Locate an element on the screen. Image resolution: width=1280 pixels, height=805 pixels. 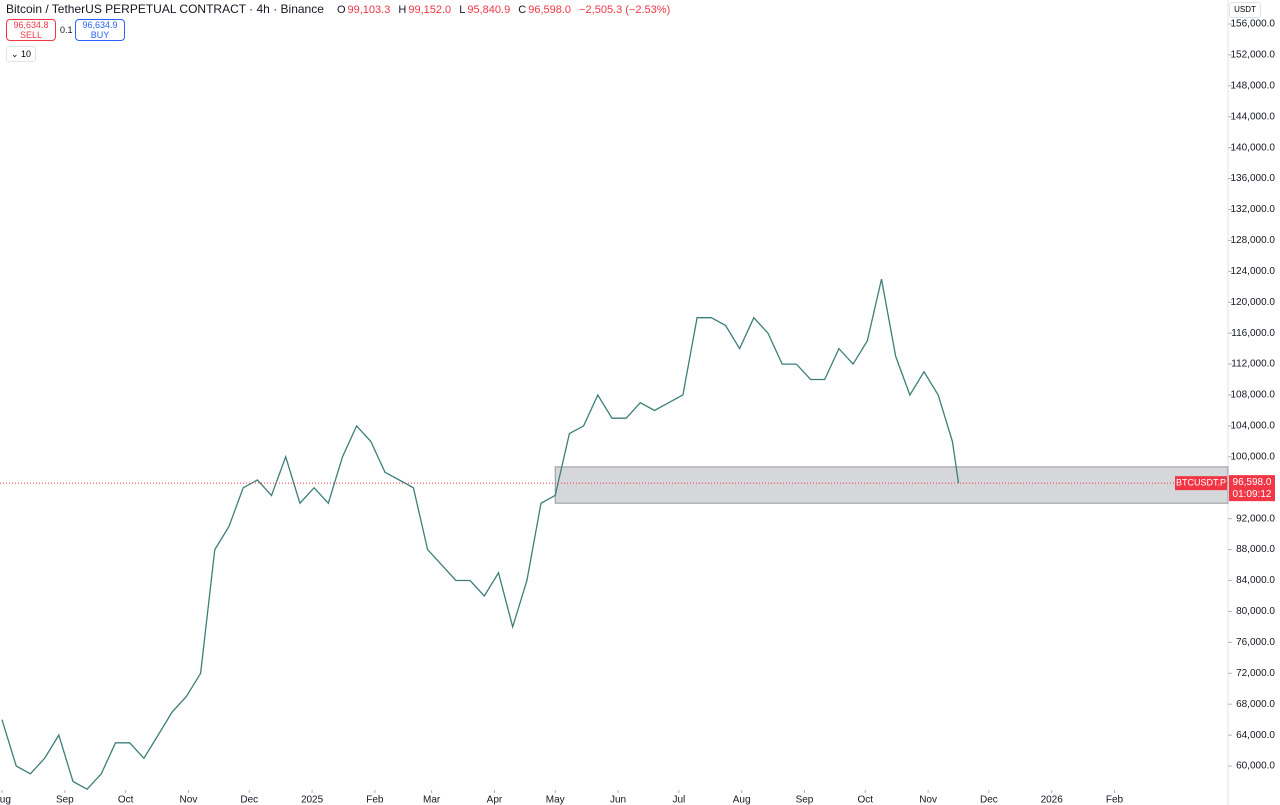
y-tick-label: 92,000.0 is located at coordinates (1255, 518).